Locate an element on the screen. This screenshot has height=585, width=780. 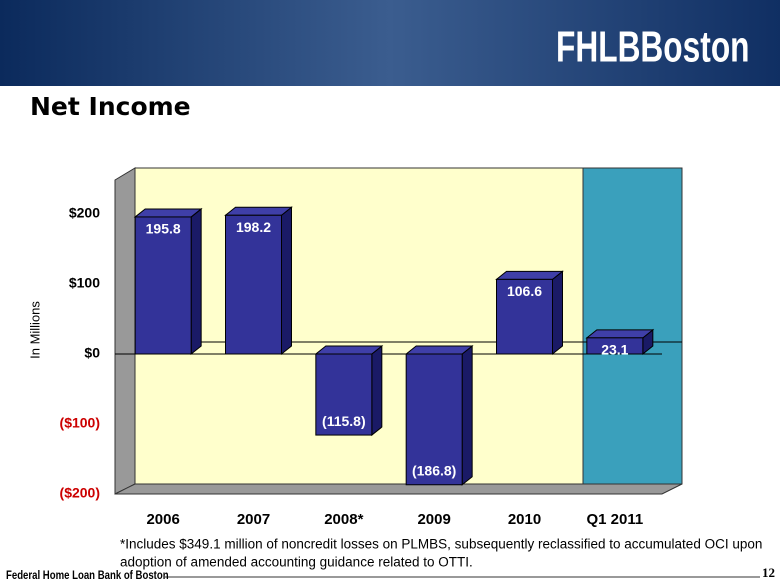
y-tick-label: $100 is located at coordinates (84, 283).